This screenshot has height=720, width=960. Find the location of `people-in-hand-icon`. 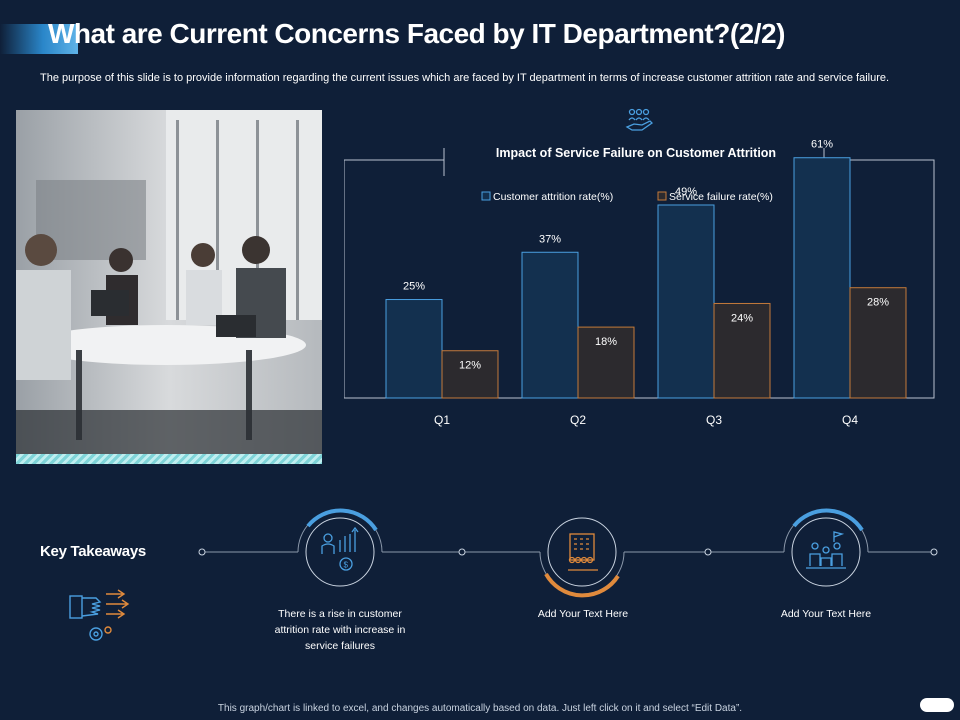

people-in-hand-icon is located at coordinates (639, 119).